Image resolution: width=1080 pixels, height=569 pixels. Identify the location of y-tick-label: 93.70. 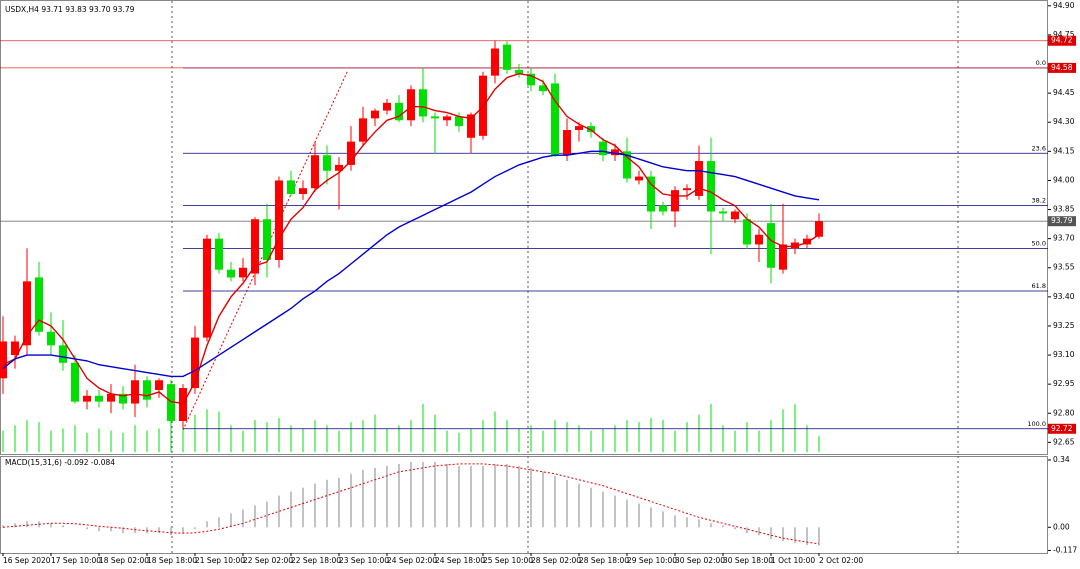
(1064, 238).